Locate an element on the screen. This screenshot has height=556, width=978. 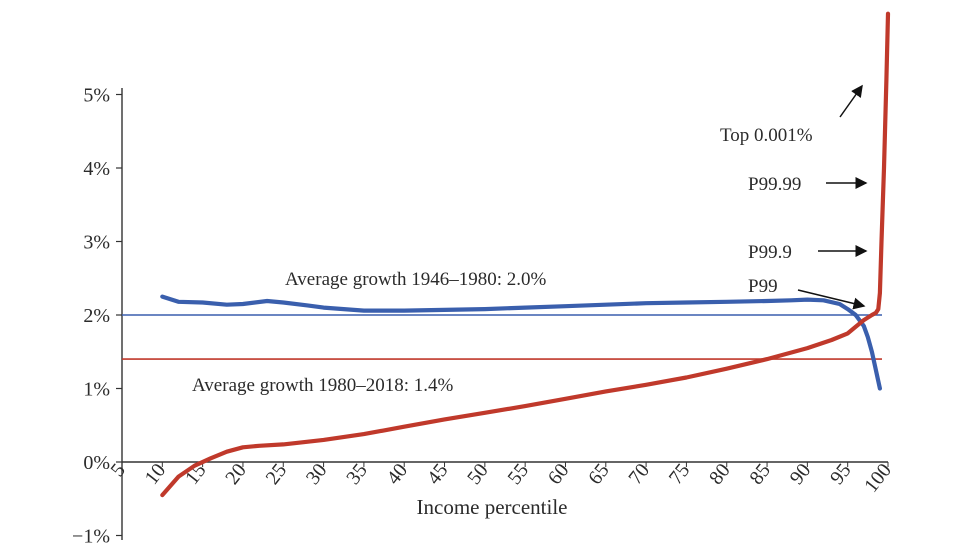
series-line-1946–1980 is located at coordinates (521, 342).